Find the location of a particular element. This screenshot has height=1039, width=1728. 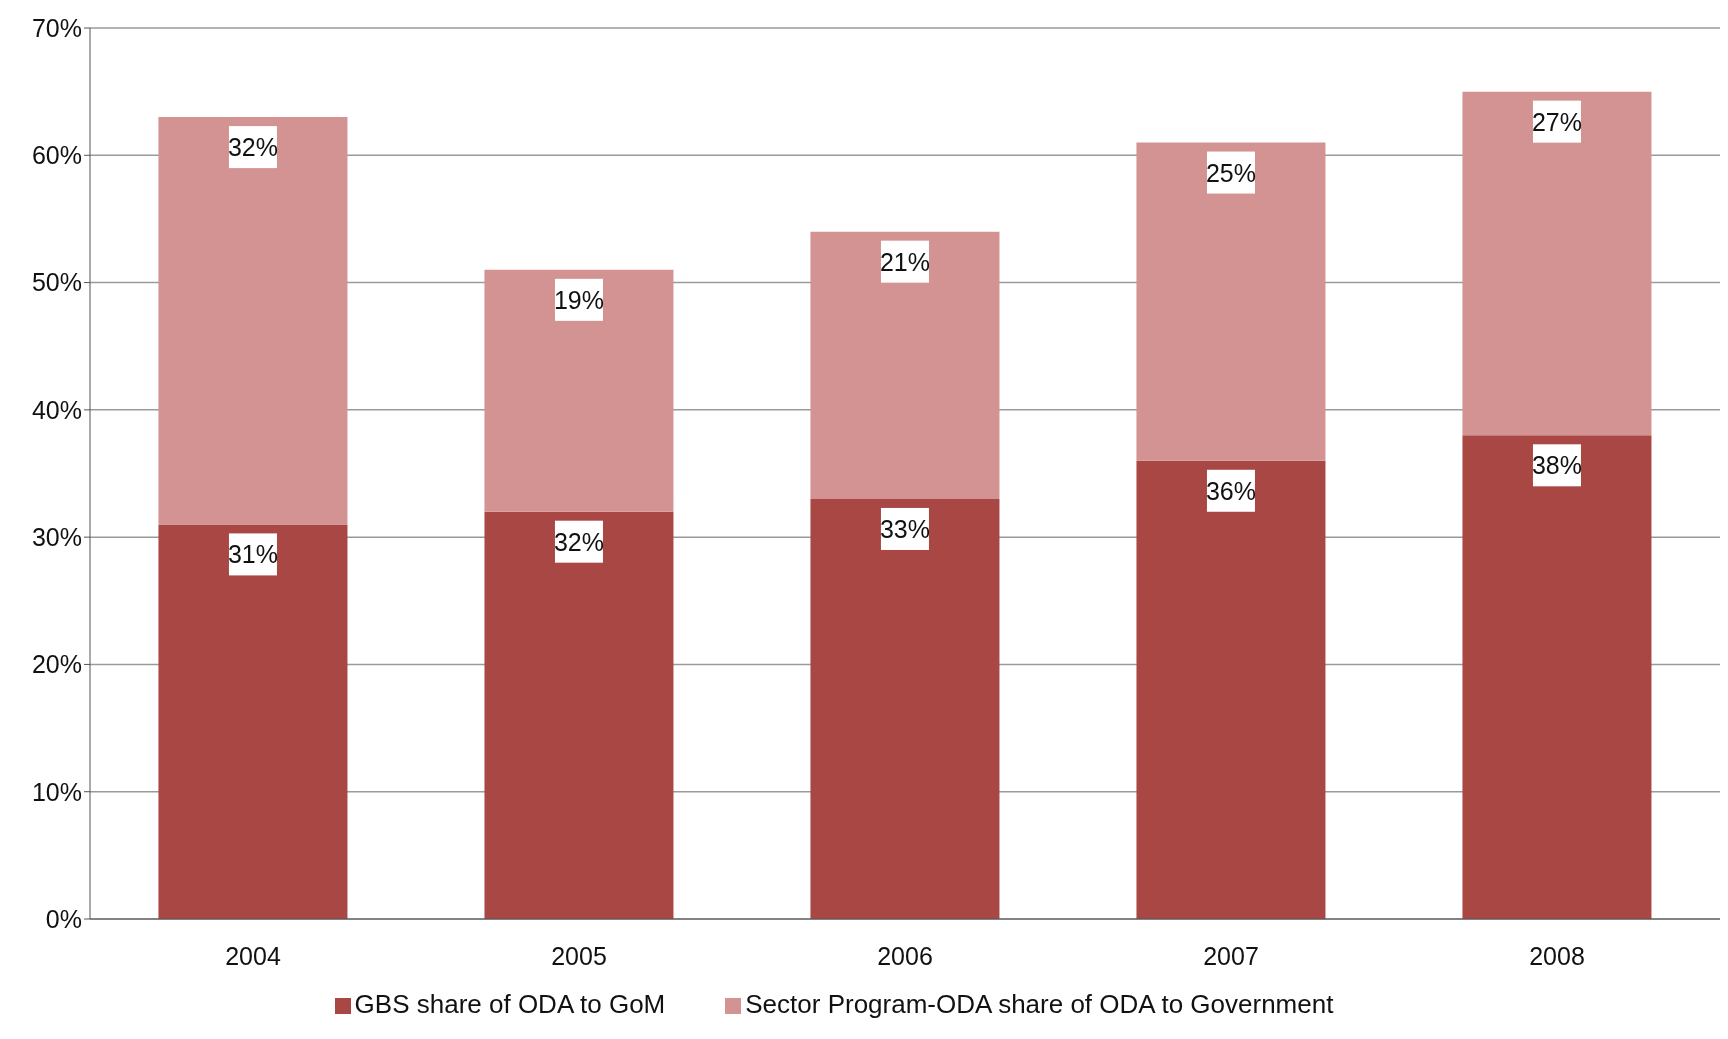

data-label: 33% is located at coordinates (904, 528).